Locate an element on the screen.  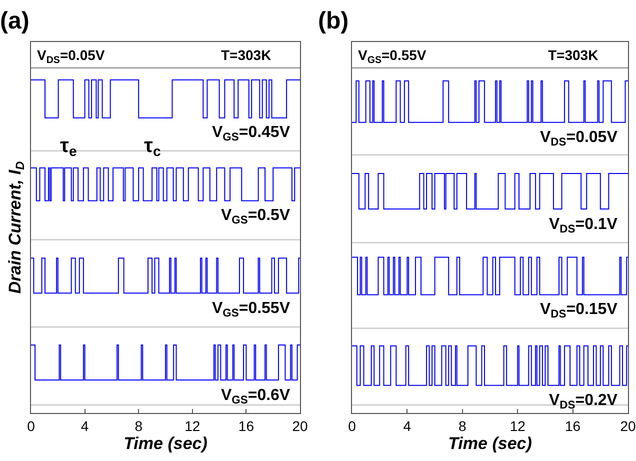
series-label: V$_{GS}$=0.6V is located at coordinates (255, 396).